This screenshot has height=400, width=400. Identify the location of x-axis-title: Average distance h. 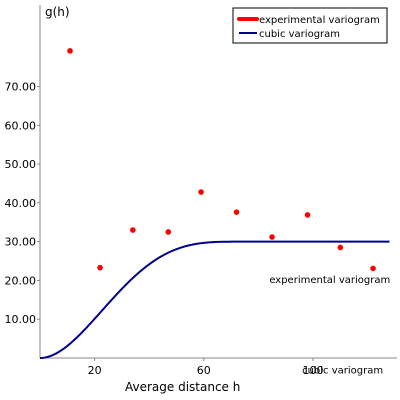
(182, 387).